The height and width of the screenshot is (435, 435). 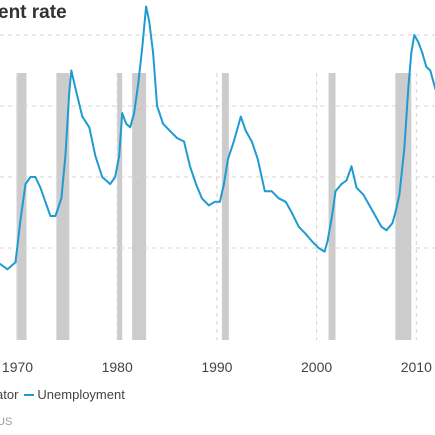 I want to click on x-axis-ticks: 1970 1980 1990 2000 2010, so click(x=217, y=367).